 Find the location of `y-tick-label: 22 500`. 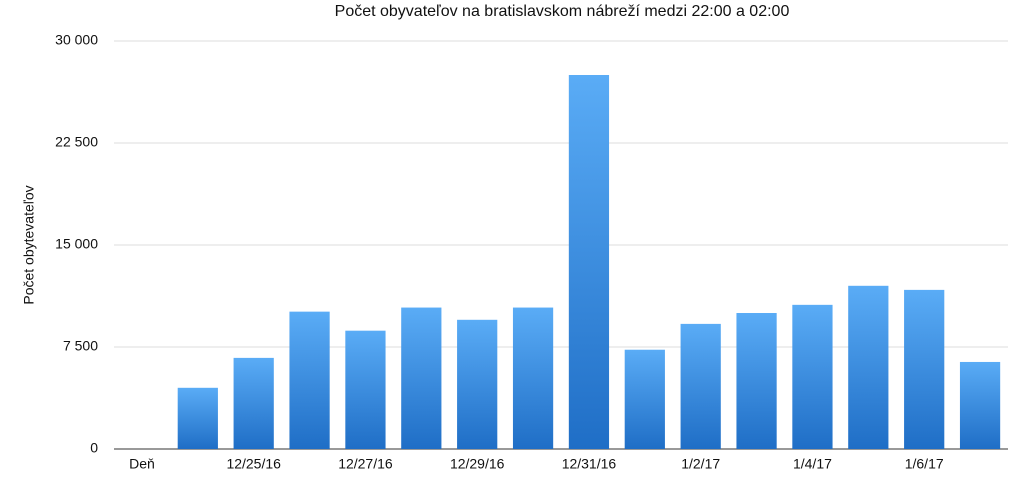

y-tick-label: 22 500 is located at coordinates (76, 142).